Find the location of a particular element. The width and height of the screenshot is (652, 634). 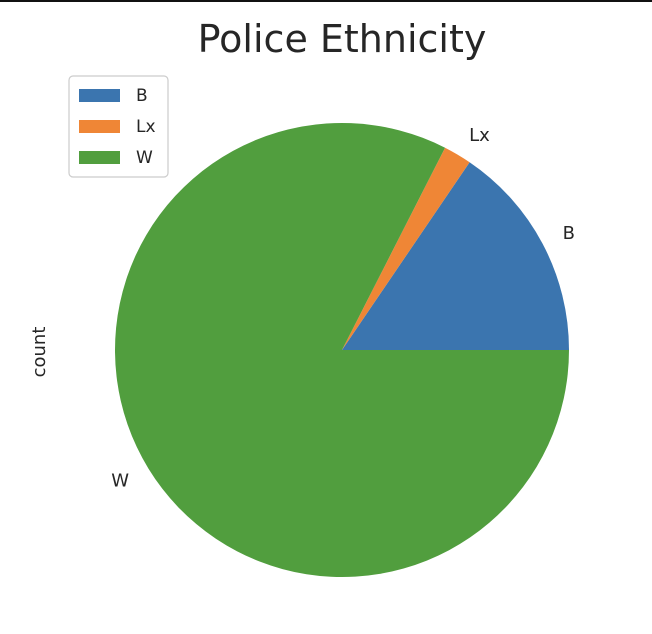

pie-slice-b is located at coordinates (455, 256).